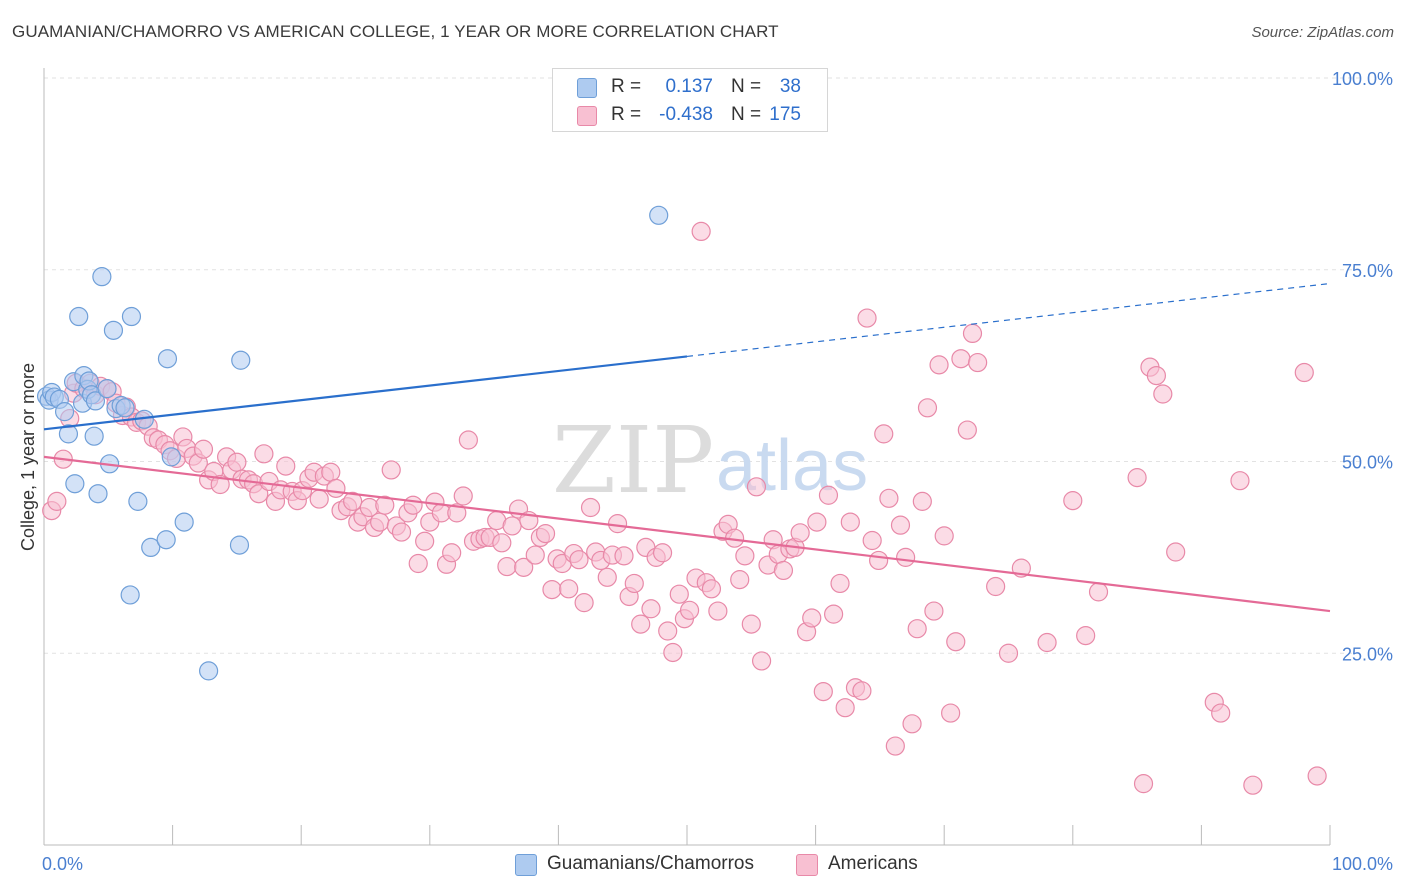 The width and height of the screenshot is (1406, 892). What do you see at coordinates (62, 864) in the screenshot?
I see `x-tick-label-left: 0.0%` at bounding box center [62, 864].